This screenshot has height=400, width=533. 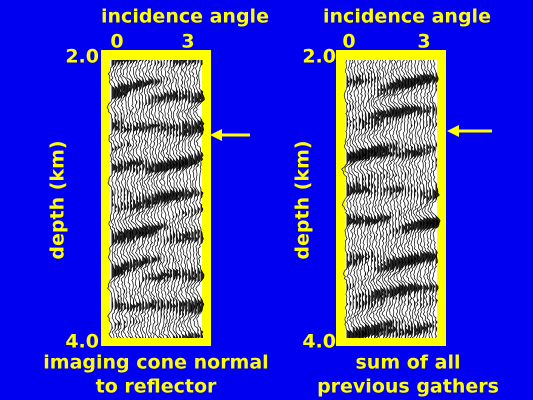 I want to click on caption: imaging cone normal, so click(x=155, y=363).